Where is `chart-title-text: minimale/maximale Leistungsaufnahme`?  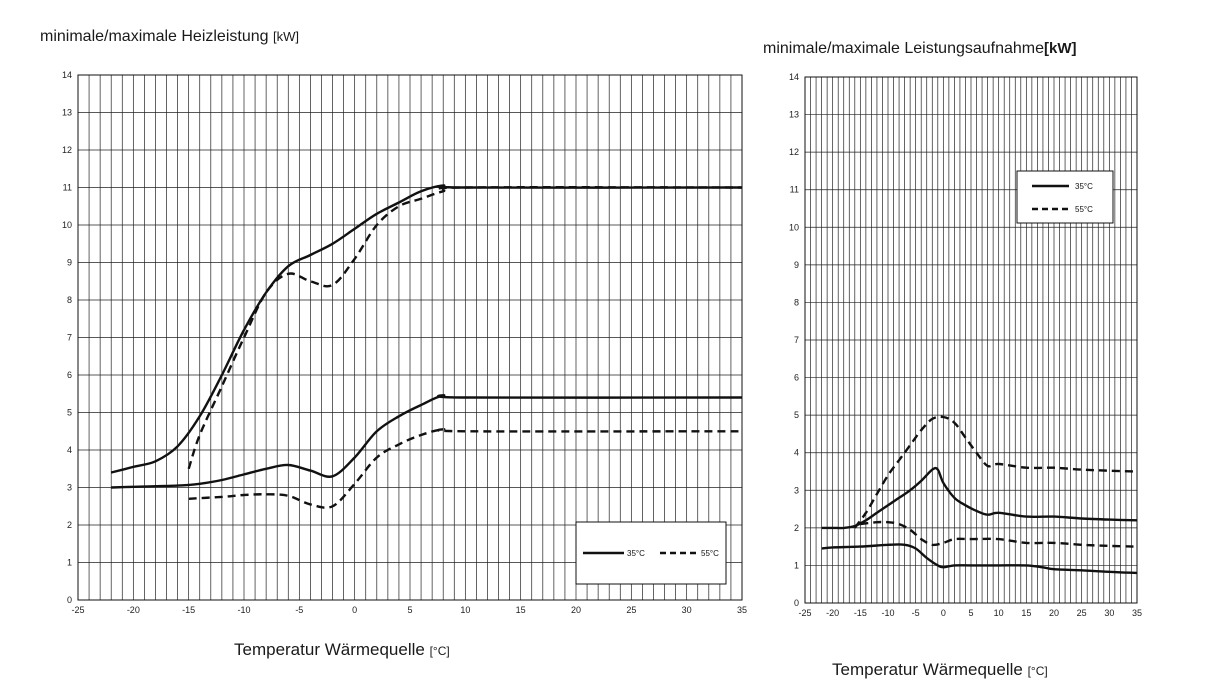
chart-title-text: minimale/maximale Leistungsaufnahme is located at coordinates (904, 48).